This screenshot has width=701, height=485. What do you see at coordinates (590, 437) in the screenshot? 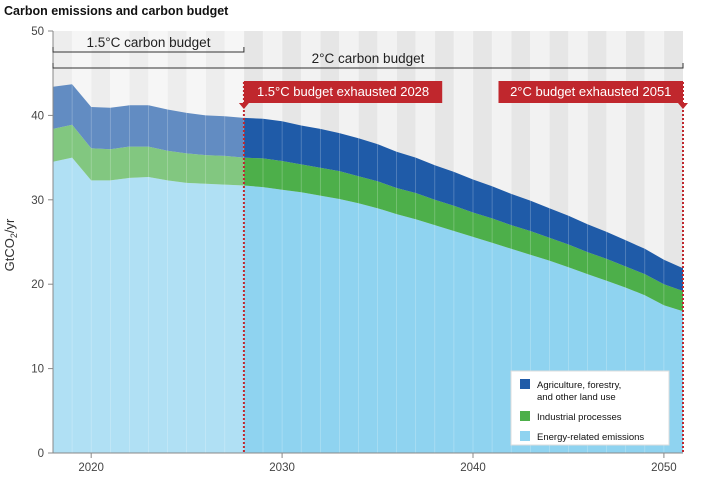
I see `legend-label: Energy-related emissions` at bounding box center [590, 437].